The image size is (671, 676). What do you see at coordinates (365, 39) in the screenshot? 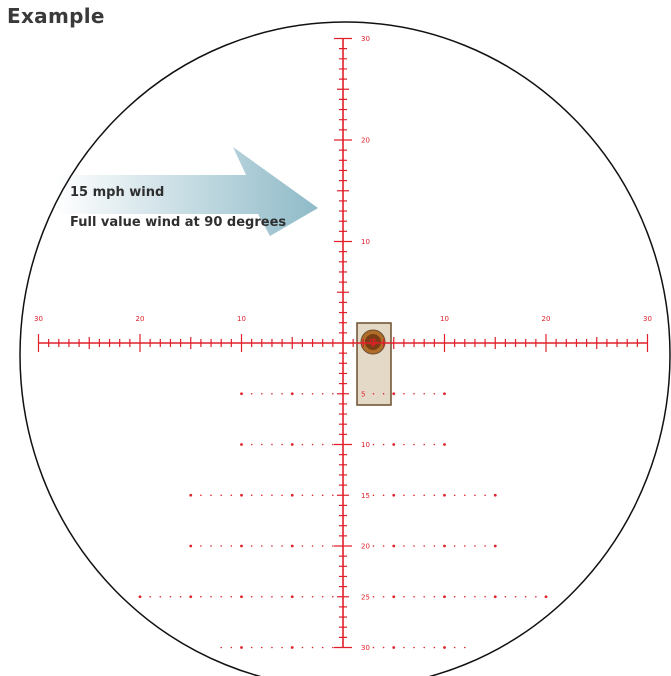
I see `reticle-v-label: 30` at bounding box center [365, 39].